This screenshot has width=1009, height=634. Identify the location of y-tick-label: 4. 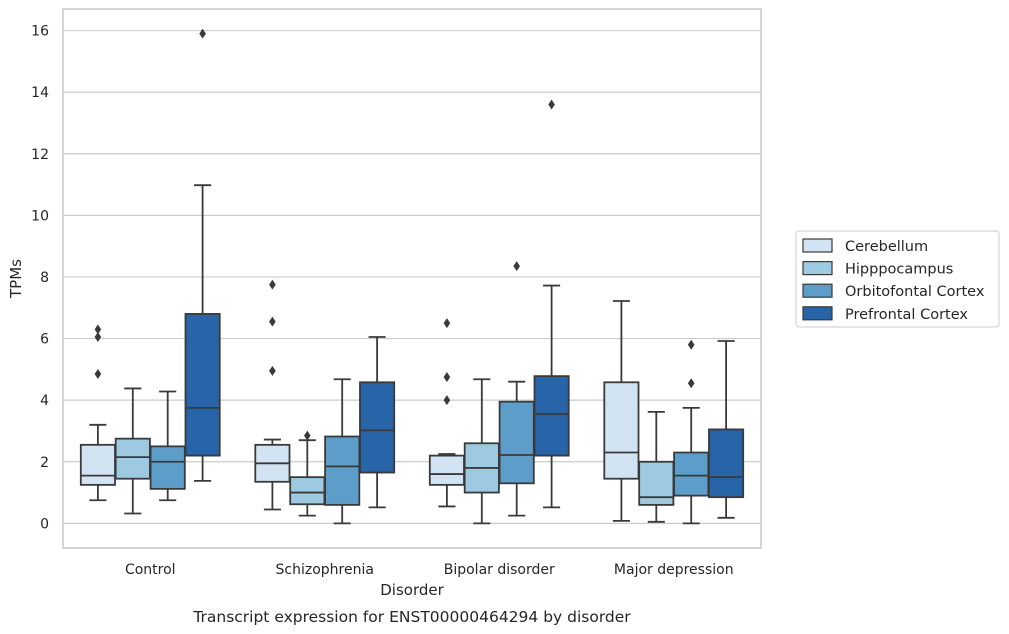
(44, 401).